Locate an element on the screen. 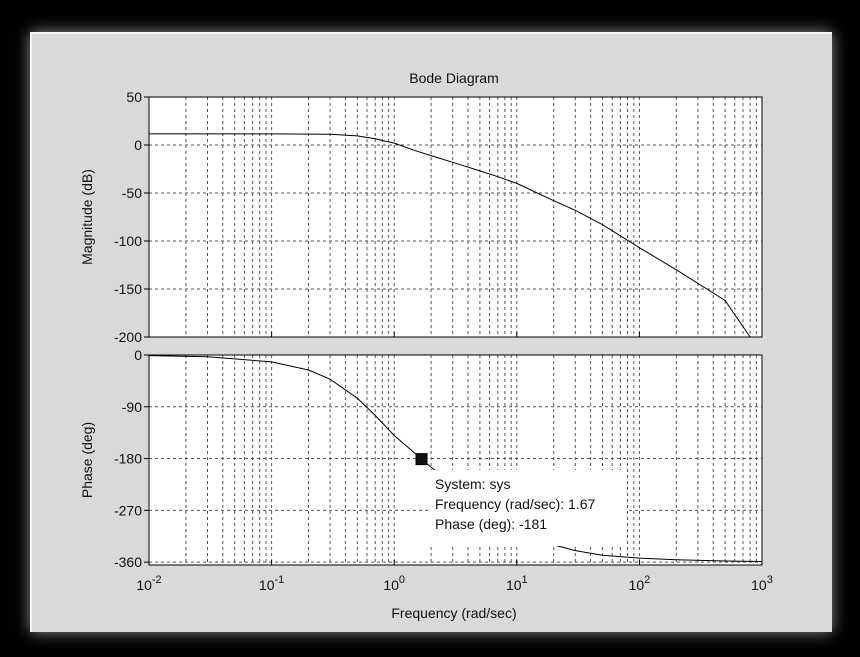  magnitude-y-tick-label: -100 is located at coordinates (128, 241).